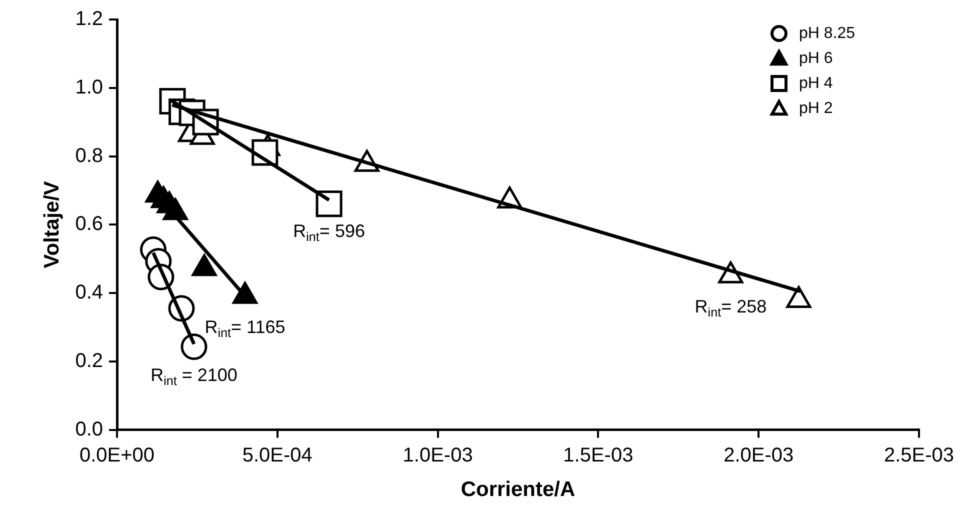 This screenshot has height=512, width=969. What do you see at coordinates (437, 455) in the screenshot?
I see `x-tick-label: 1.0E-03` at bounding box center [437, 455].